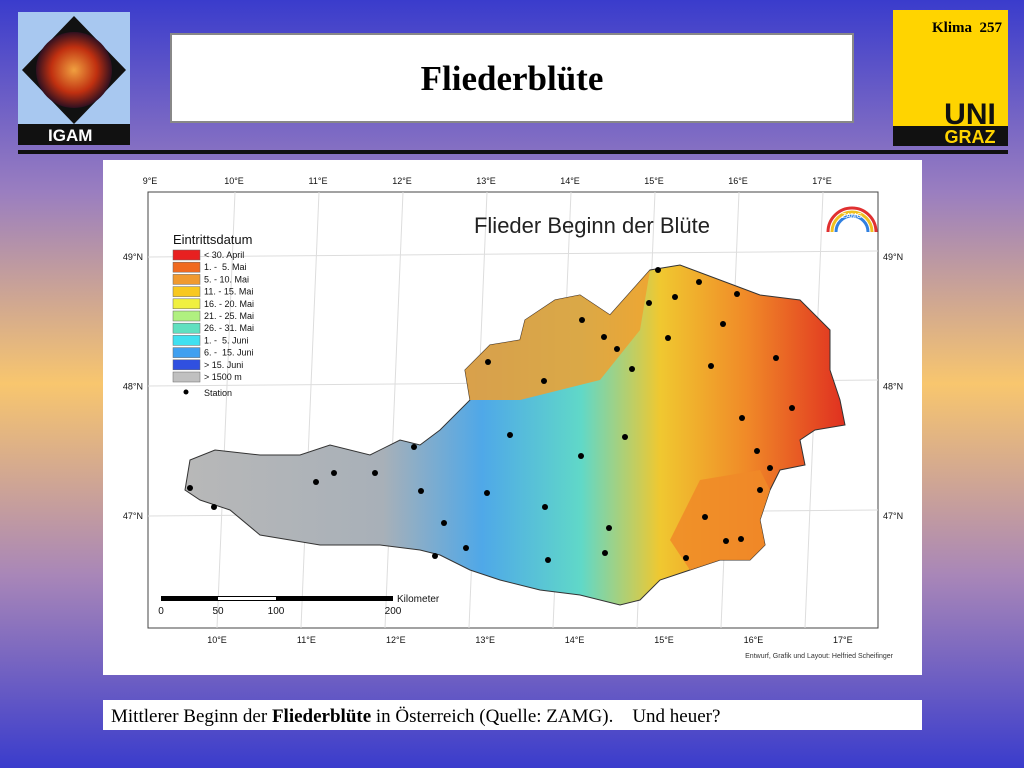 This screenshot has width=1024, height=768. Describe the element at coordinates (191, 716) in the screenshot. I see `caption-text: Mittlerer Beginn der` at that location.